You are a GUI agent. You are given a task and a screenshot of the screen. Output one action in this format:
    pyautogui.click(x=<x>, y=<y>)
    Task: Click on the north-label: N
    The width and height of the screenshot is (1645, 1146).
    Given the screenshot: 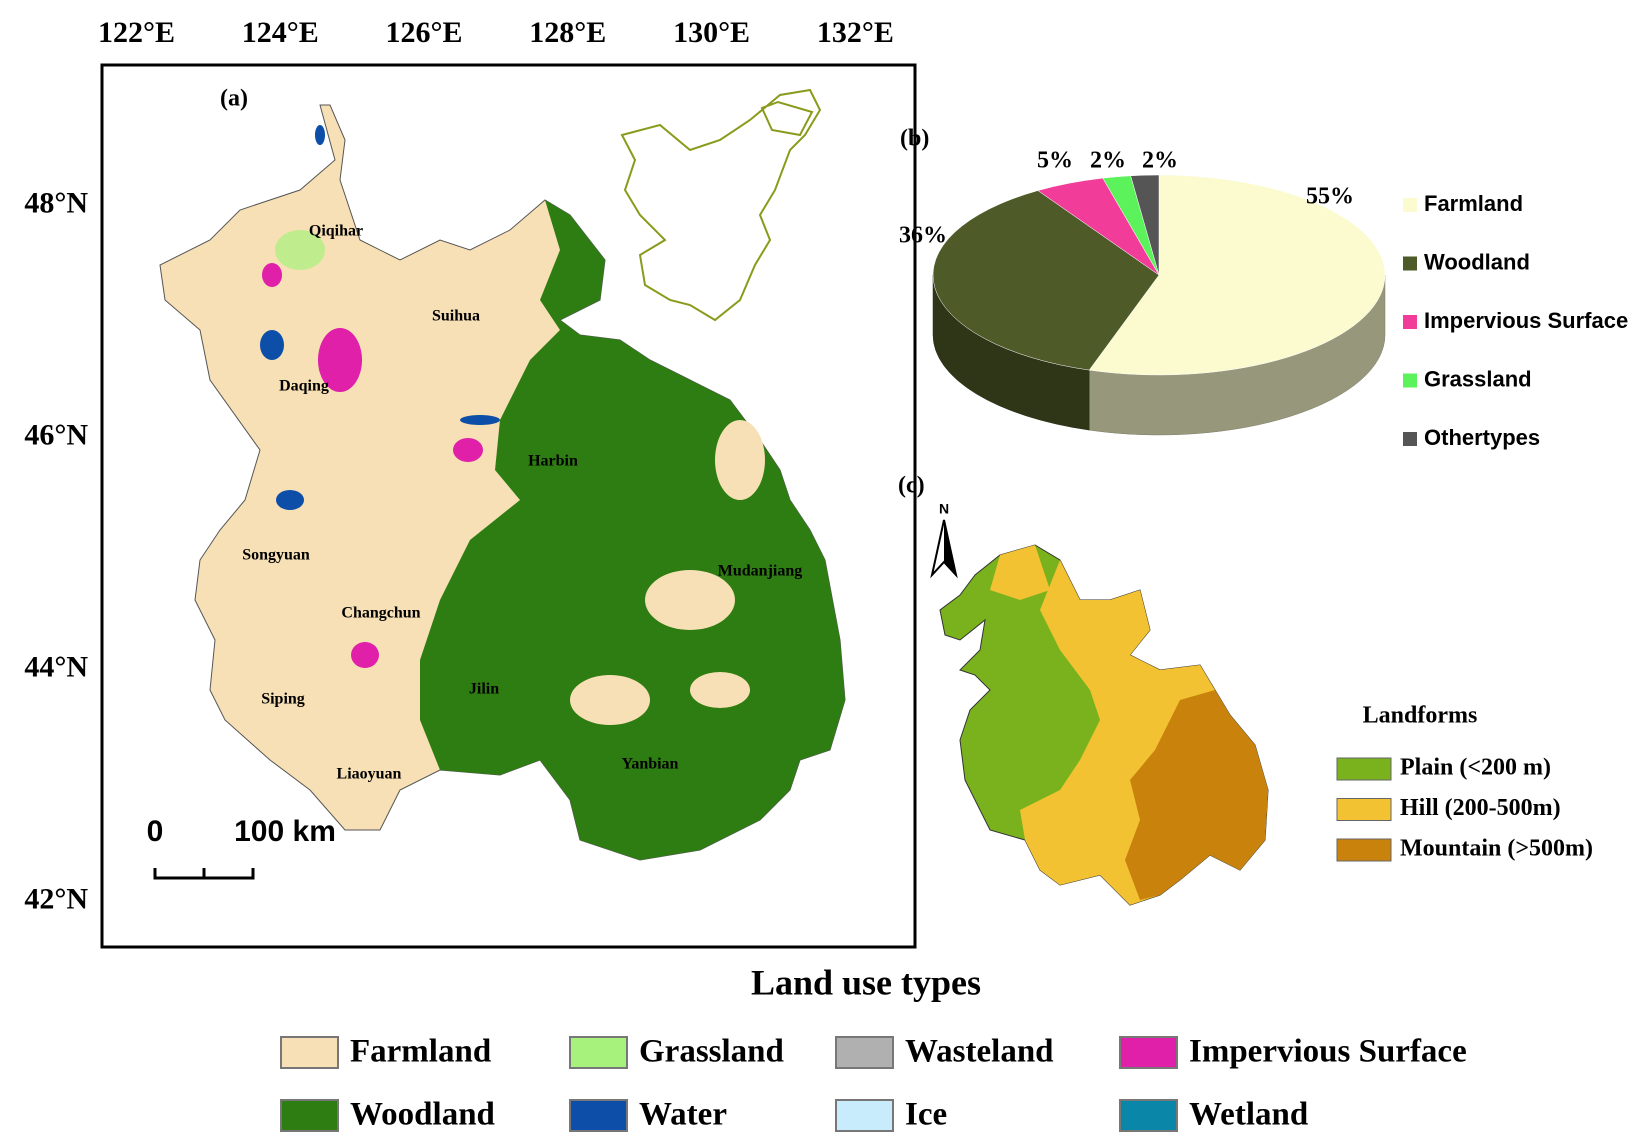 What is the action you would take?
    pyautogui.click(x=944, y=509)
    